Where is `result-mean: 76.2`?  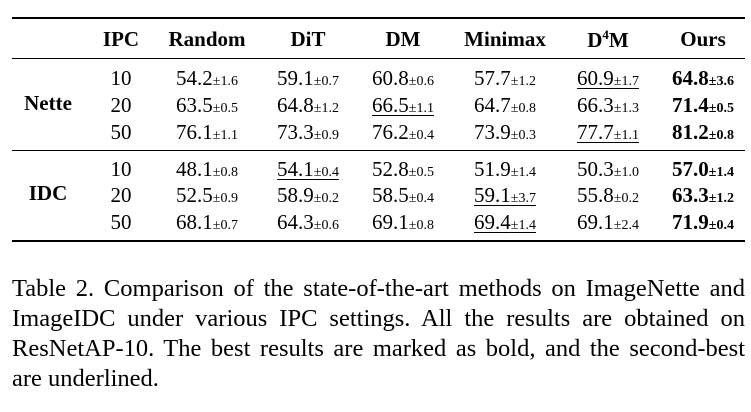
result-mean: 76.2 is located at coordinates (390, 132).